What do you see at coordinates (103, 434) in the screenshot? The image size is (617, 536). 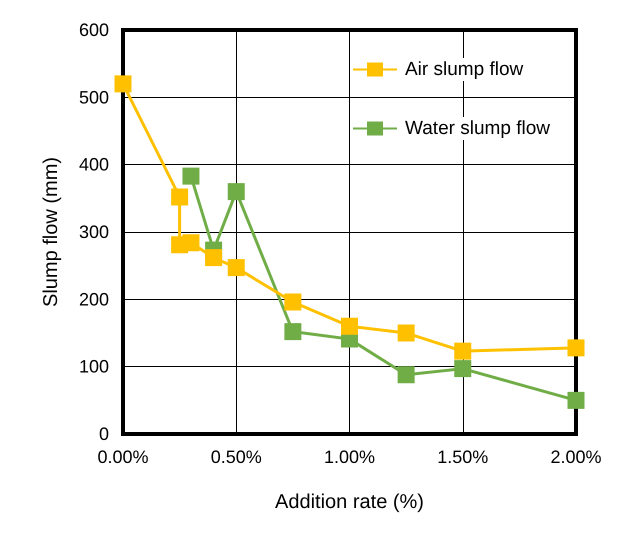 I see `y-tick-label: 0` at bounding box center [103, 434].